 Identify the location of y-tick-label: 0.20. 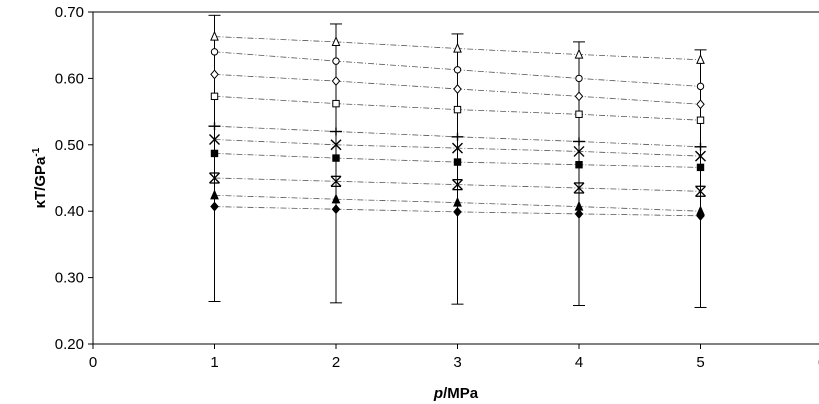
(69, 344).